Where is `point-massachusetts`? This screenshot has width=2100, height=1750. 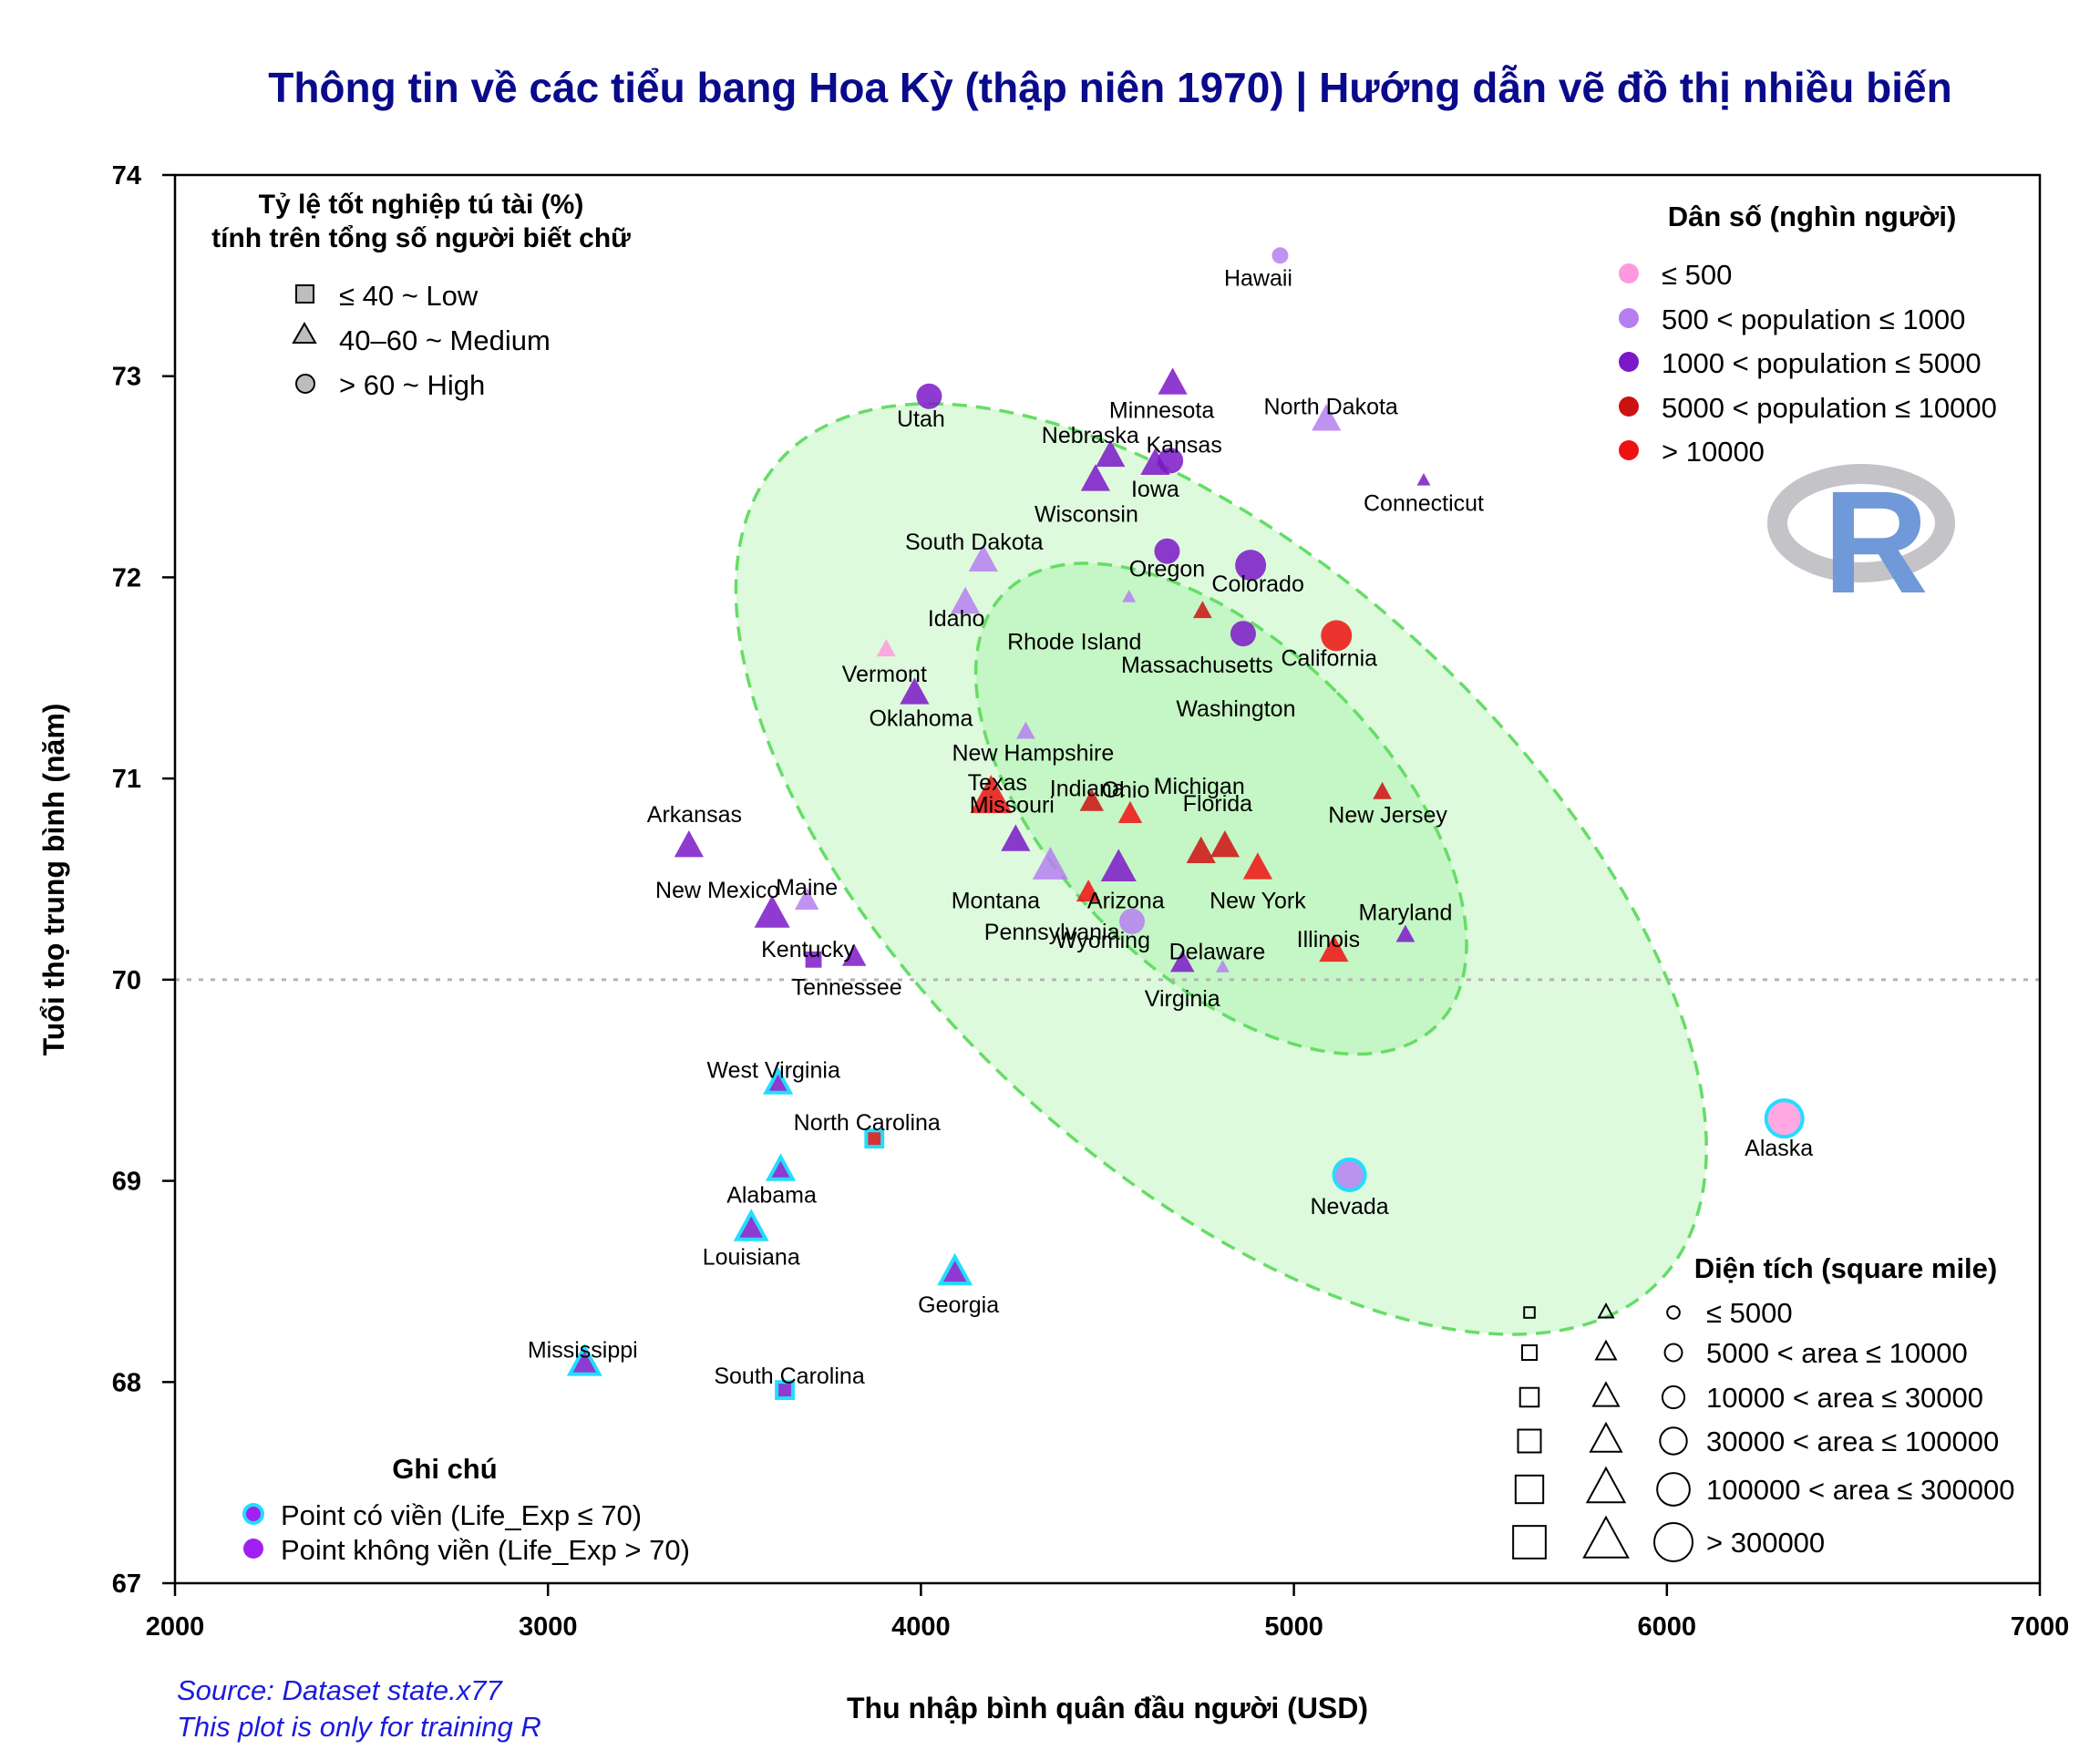 point-massachusetts is located at coordinates (1202, 610).